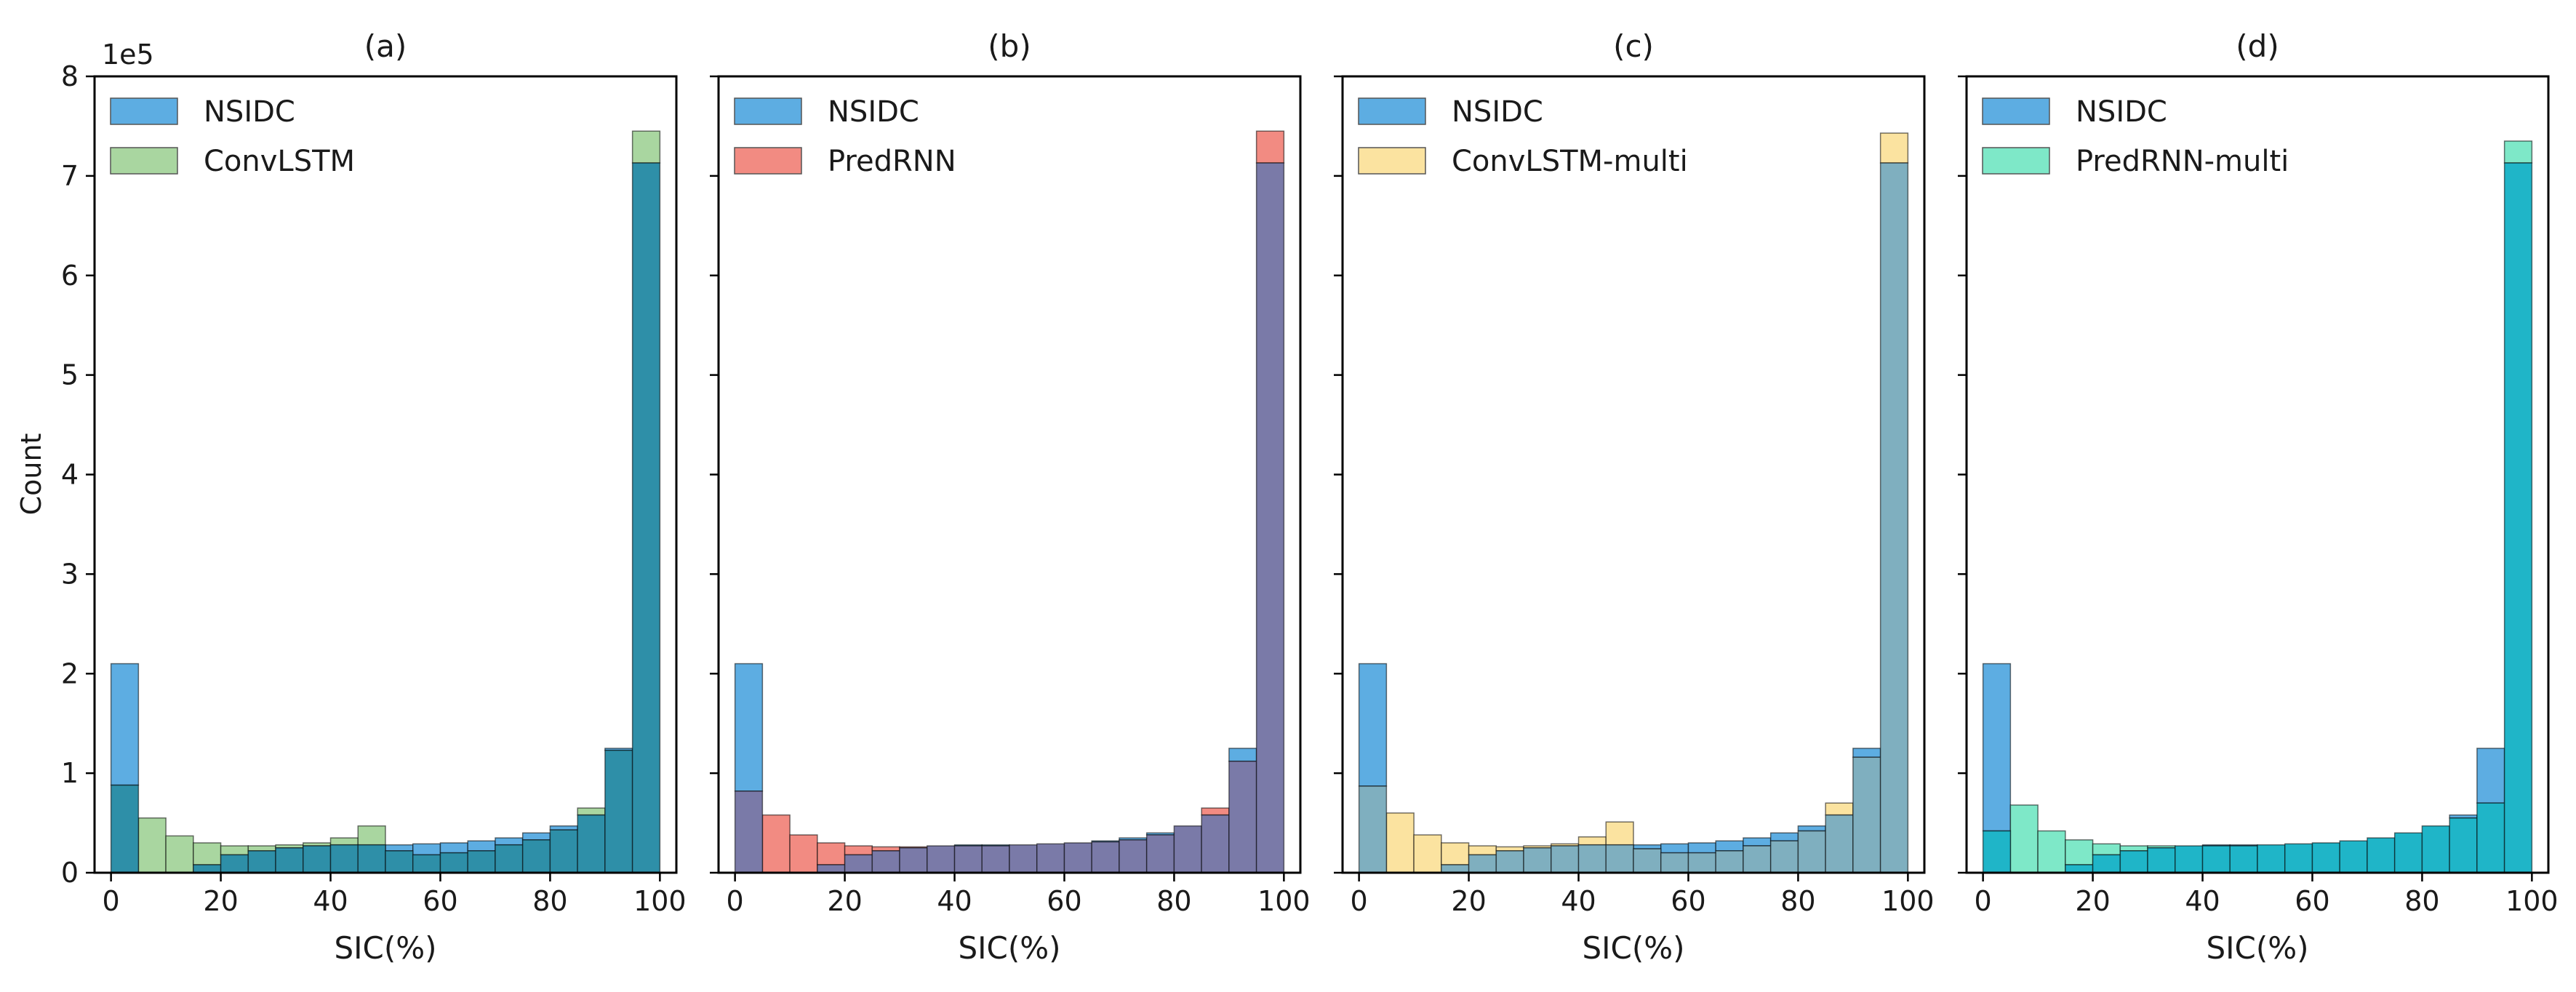 Image resolution: width=2576 pixels, height=992 pixels. What do you see at coordinates (892, 161) in the screenshot?
I see `legend-label-predrnn-b: PredRNN` at bounding box center [892, 161].